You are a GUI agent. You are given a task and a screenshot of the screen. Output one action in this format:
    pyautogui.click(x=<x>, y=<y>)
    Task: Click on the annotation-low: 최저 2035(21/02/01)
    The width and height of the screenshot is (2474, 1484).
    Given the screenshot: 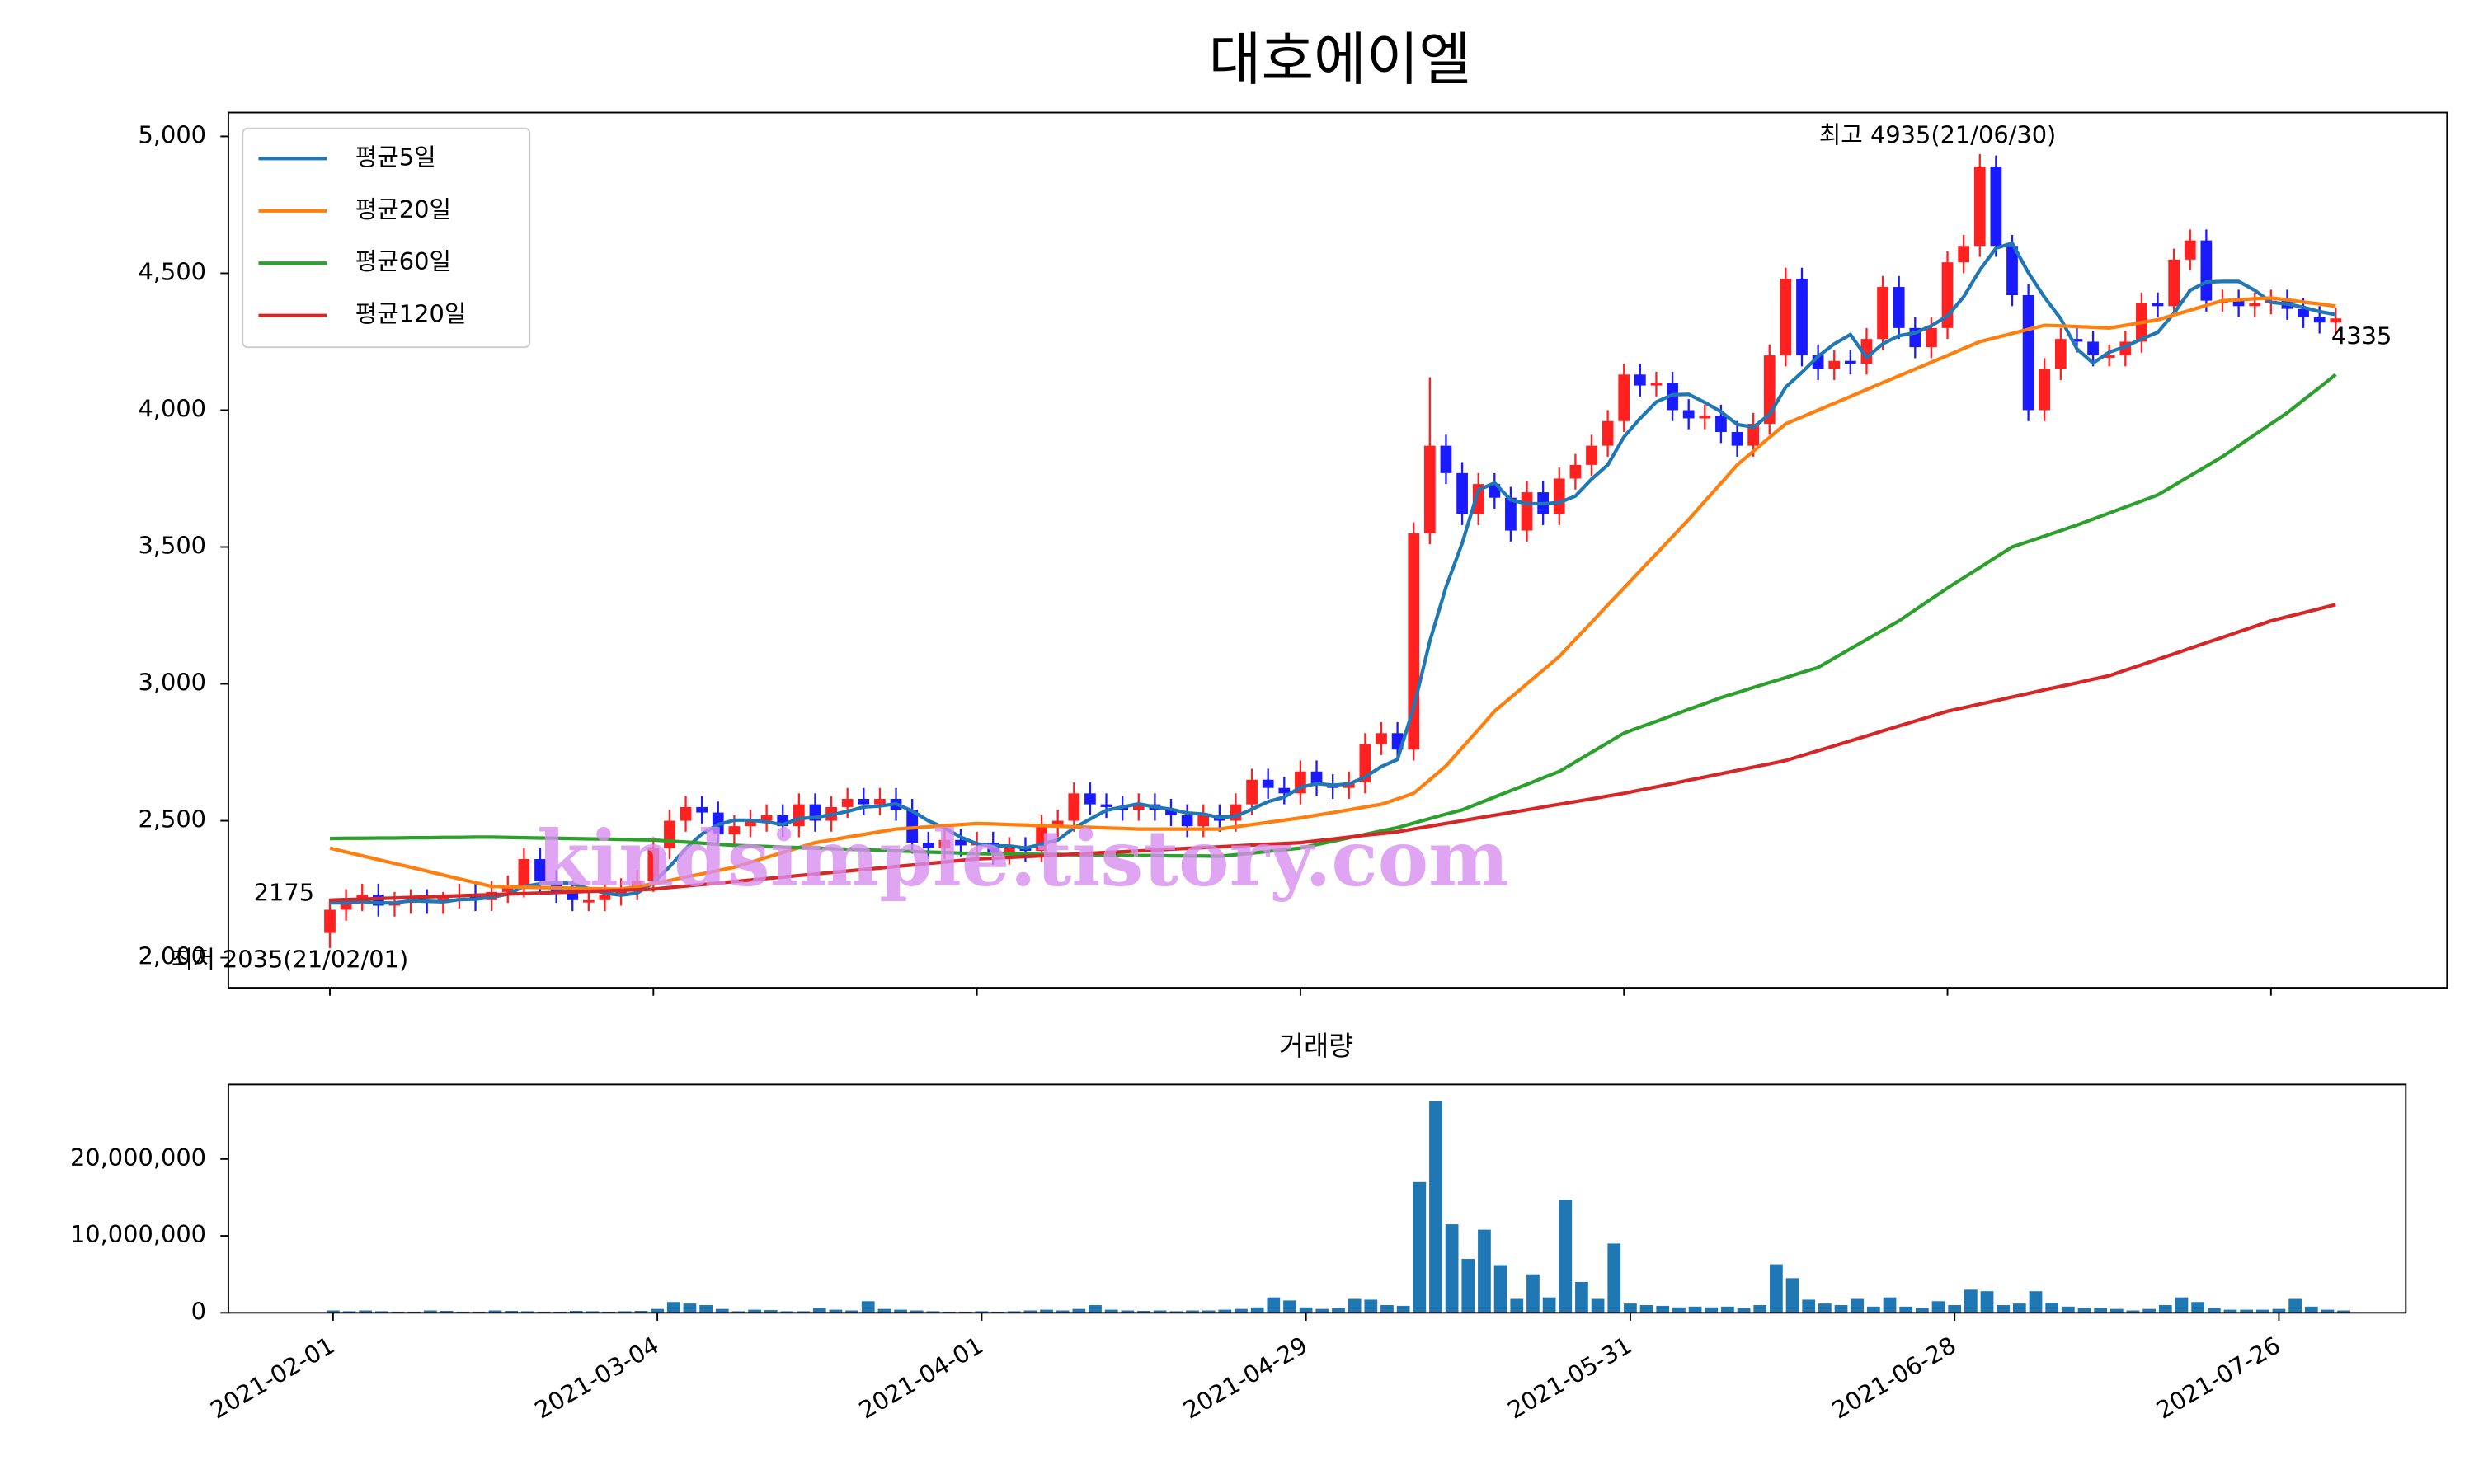 What is the action you would take?
    pyautogui.click(x=290, y=959)
    